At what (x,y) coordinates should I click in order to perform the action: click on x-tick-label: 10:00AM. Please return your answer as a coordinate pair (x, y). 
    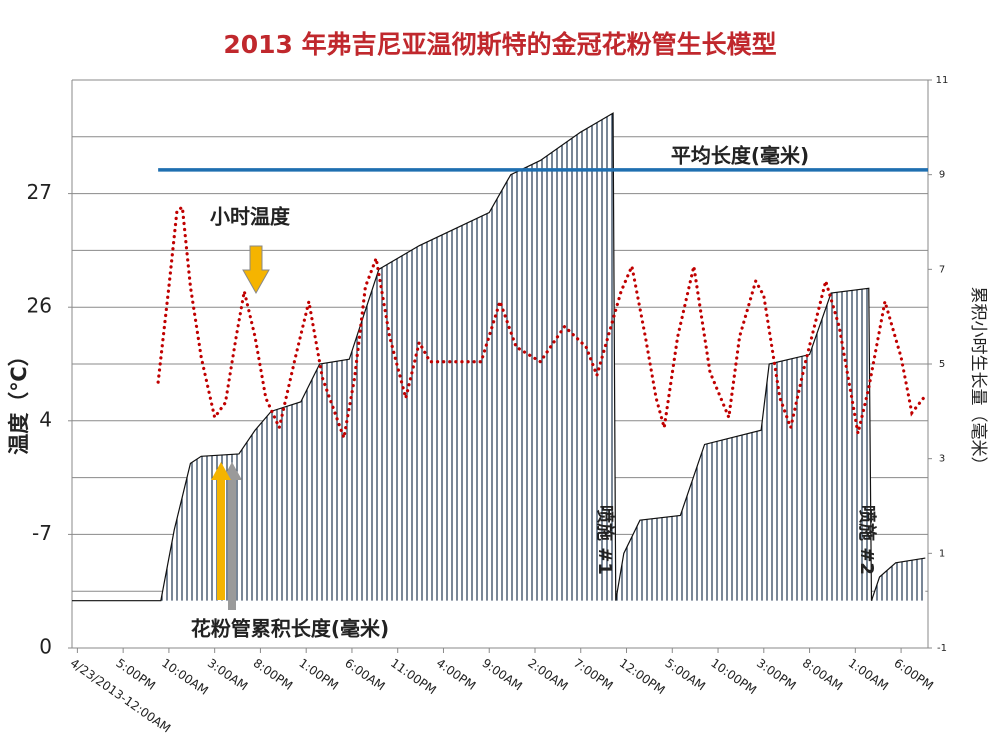
    Looking at the image, I should click on (185, 677).